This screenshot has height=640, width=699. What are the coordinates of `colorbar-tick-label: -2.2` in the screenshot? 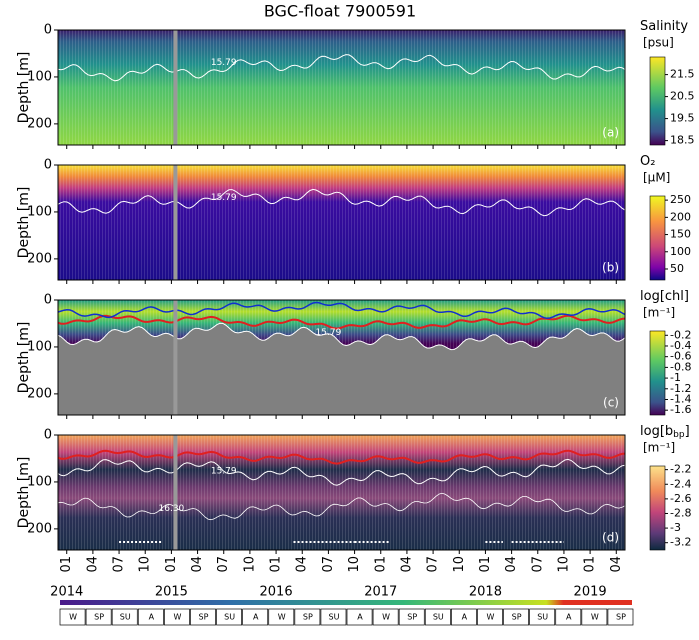 It's located at (680, 469).